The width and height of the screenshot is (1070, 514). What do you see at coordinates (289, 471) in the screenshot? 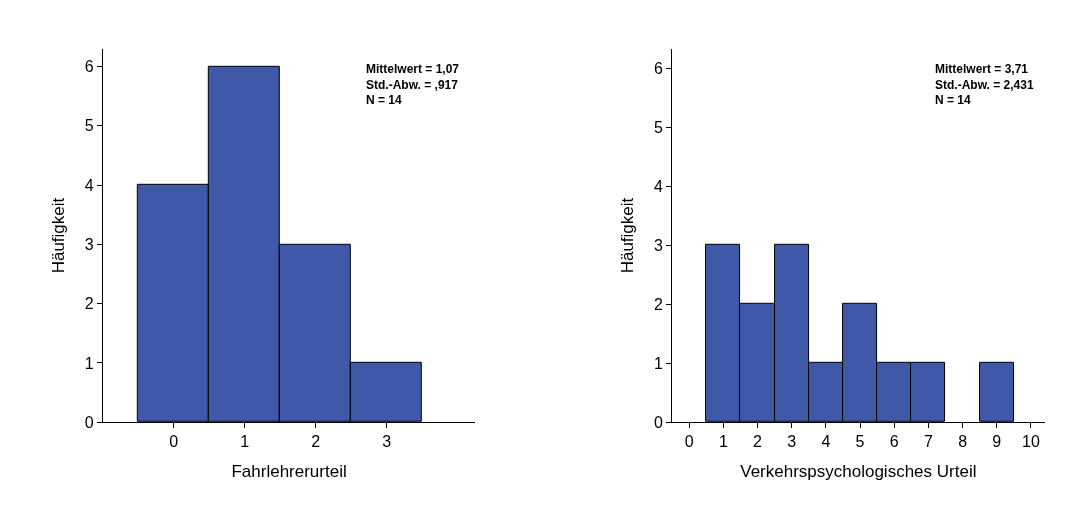
I see `x-axis-title: Fahrlehrerurteil` at bounding box center [289, 471].